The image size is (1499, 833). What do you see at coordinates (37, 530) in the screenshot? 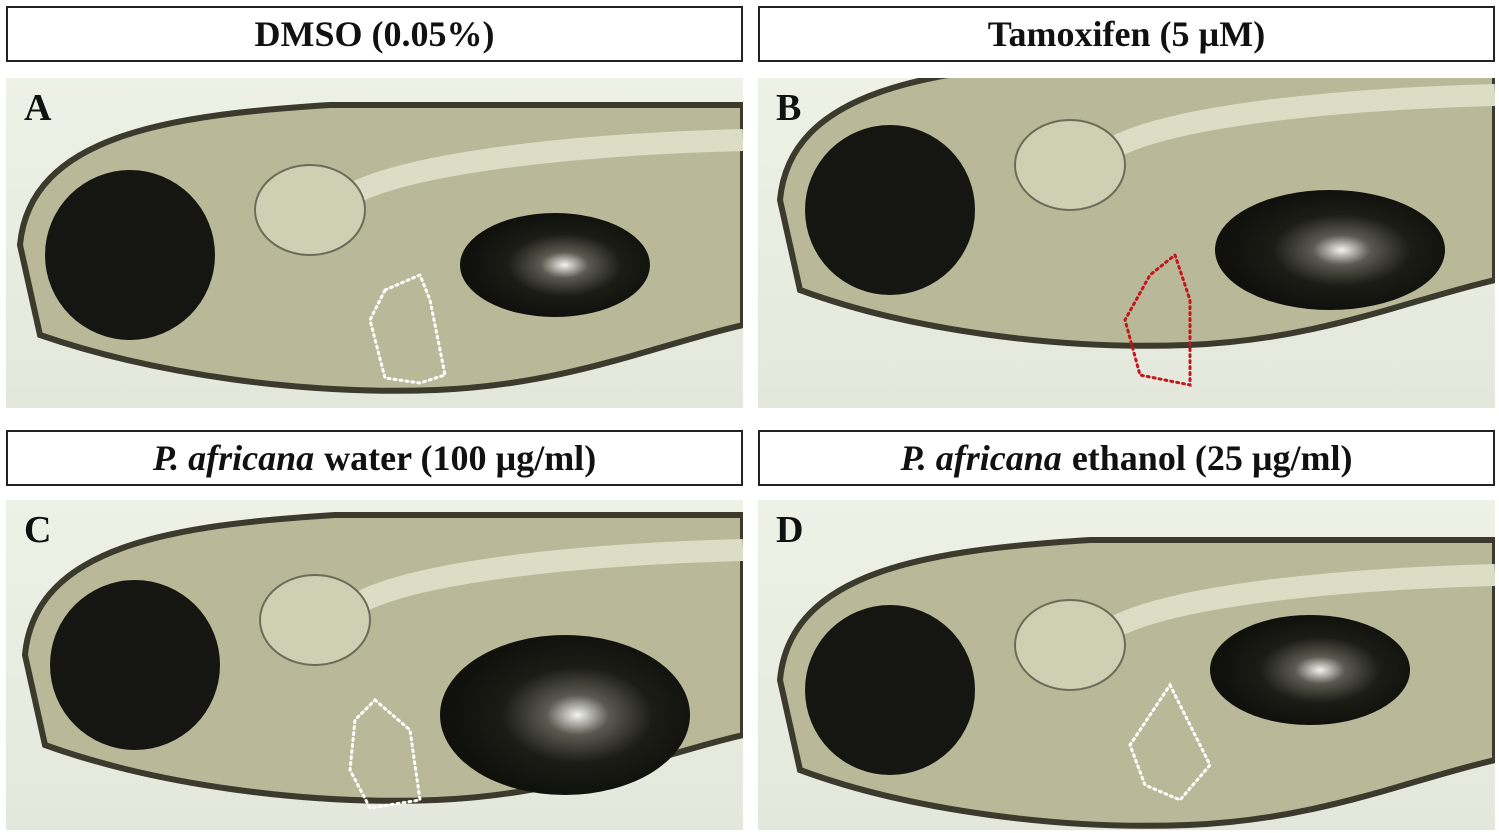
I see `panel-letter: C` at bounding box center [37, 530].